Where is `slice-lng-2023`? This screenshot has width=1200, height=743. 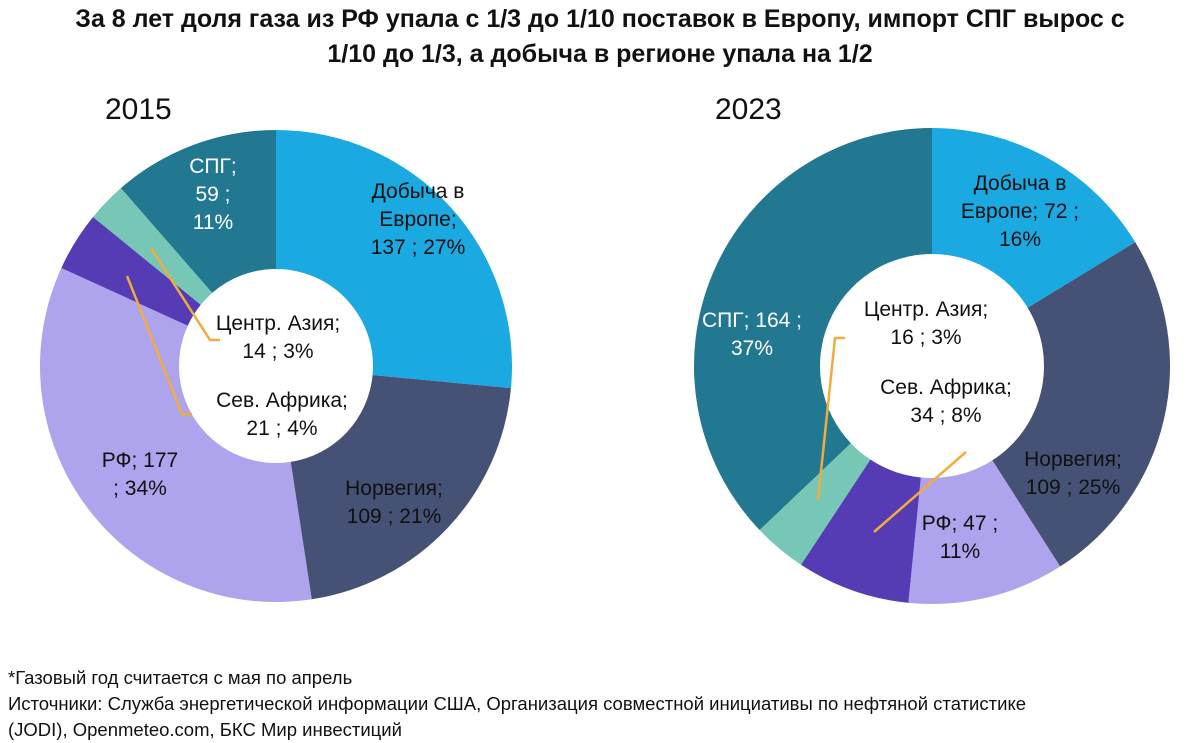 slice-lng-2023 is located at coordinates (812, 329).